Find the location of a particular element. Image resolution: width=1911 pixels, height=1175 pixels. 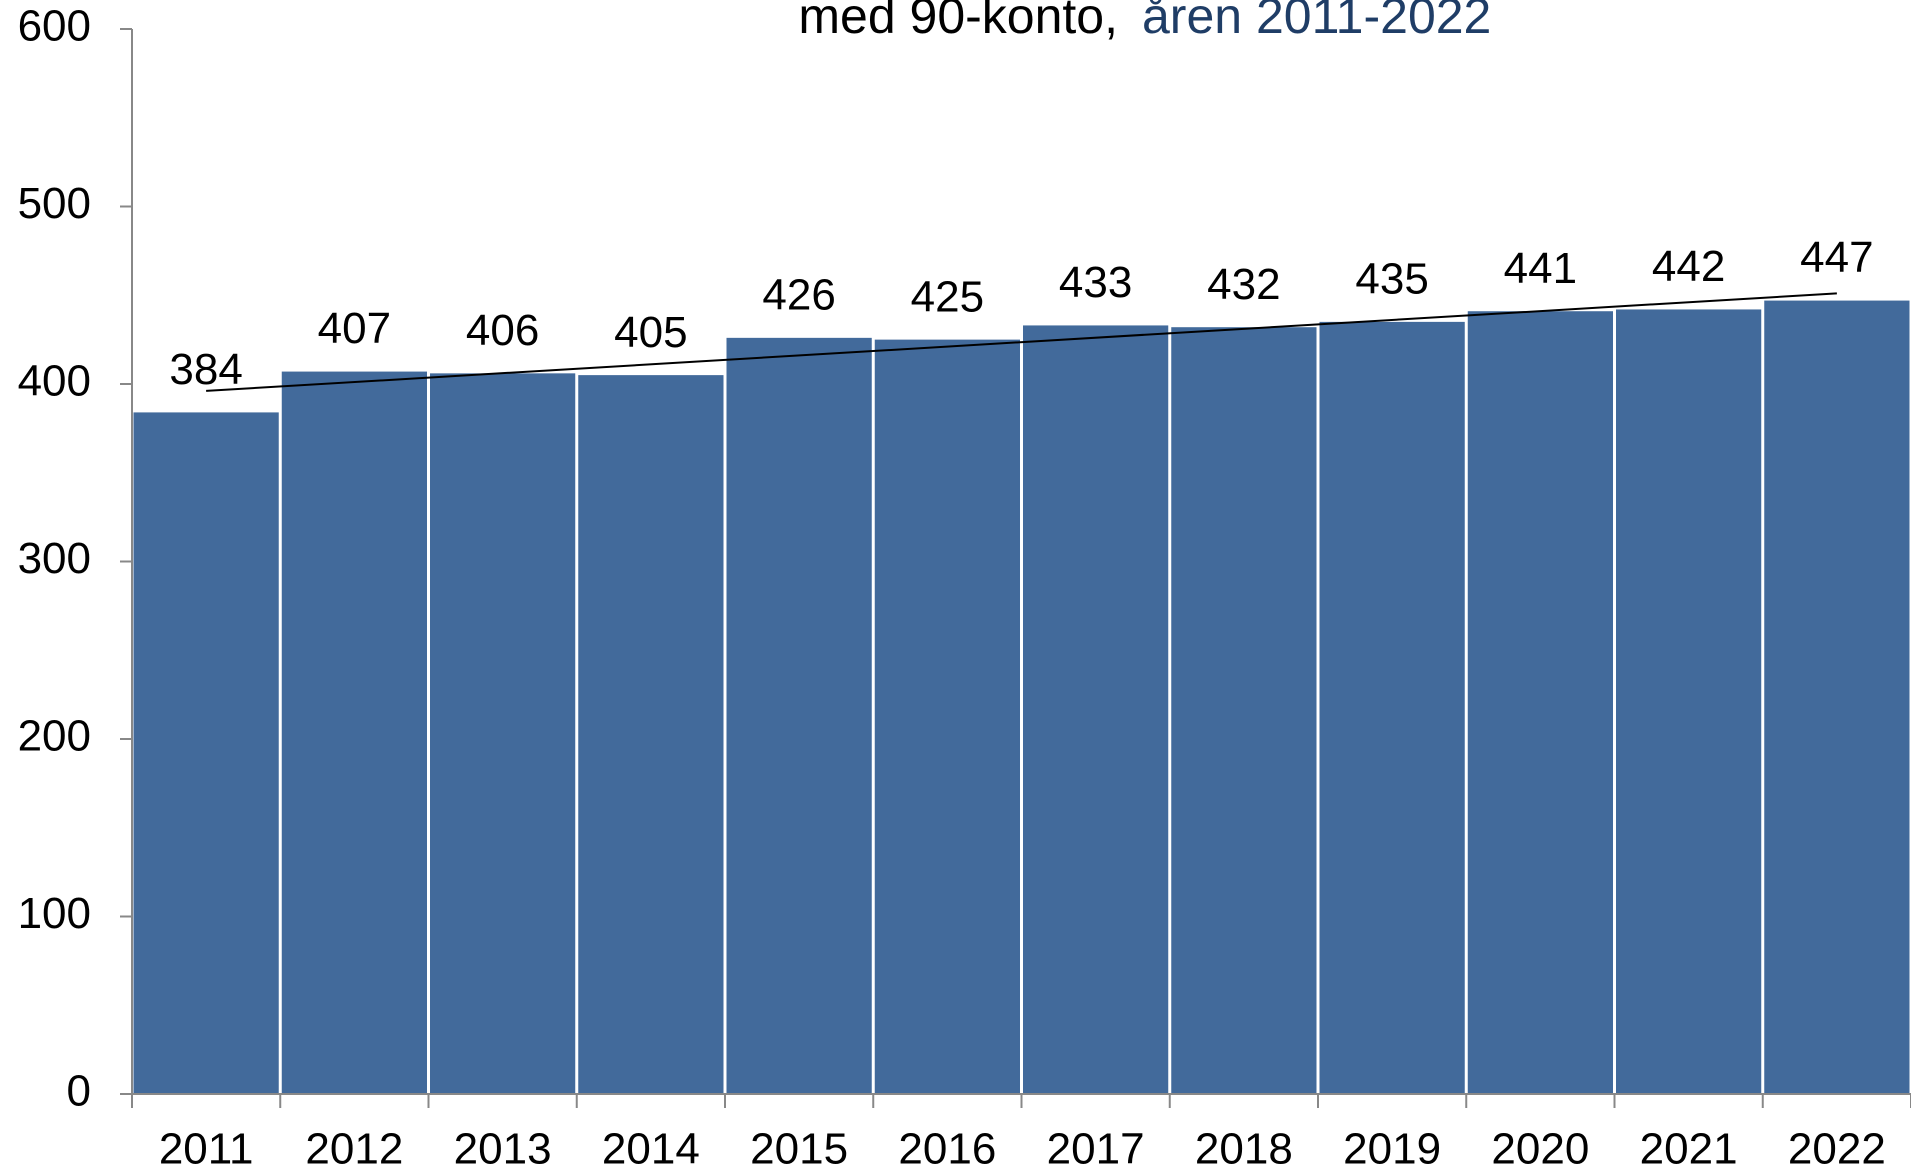

data-label: 447 is located at coordinates (1836, 257).